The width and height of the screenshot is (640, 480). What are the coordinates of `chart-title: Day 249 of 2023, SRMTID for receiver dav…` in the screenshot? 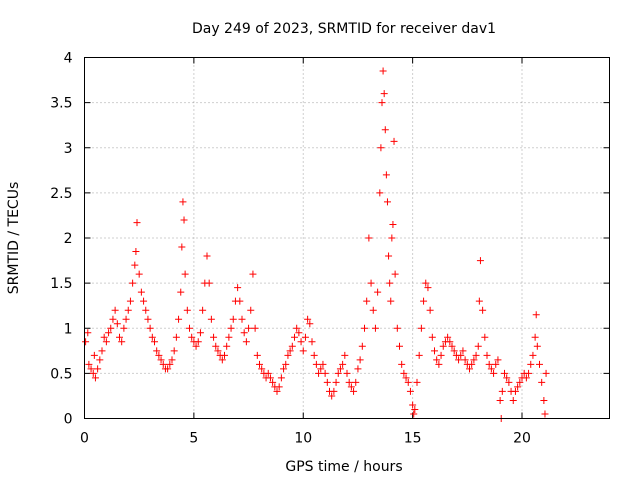 It's located at (344, 29).